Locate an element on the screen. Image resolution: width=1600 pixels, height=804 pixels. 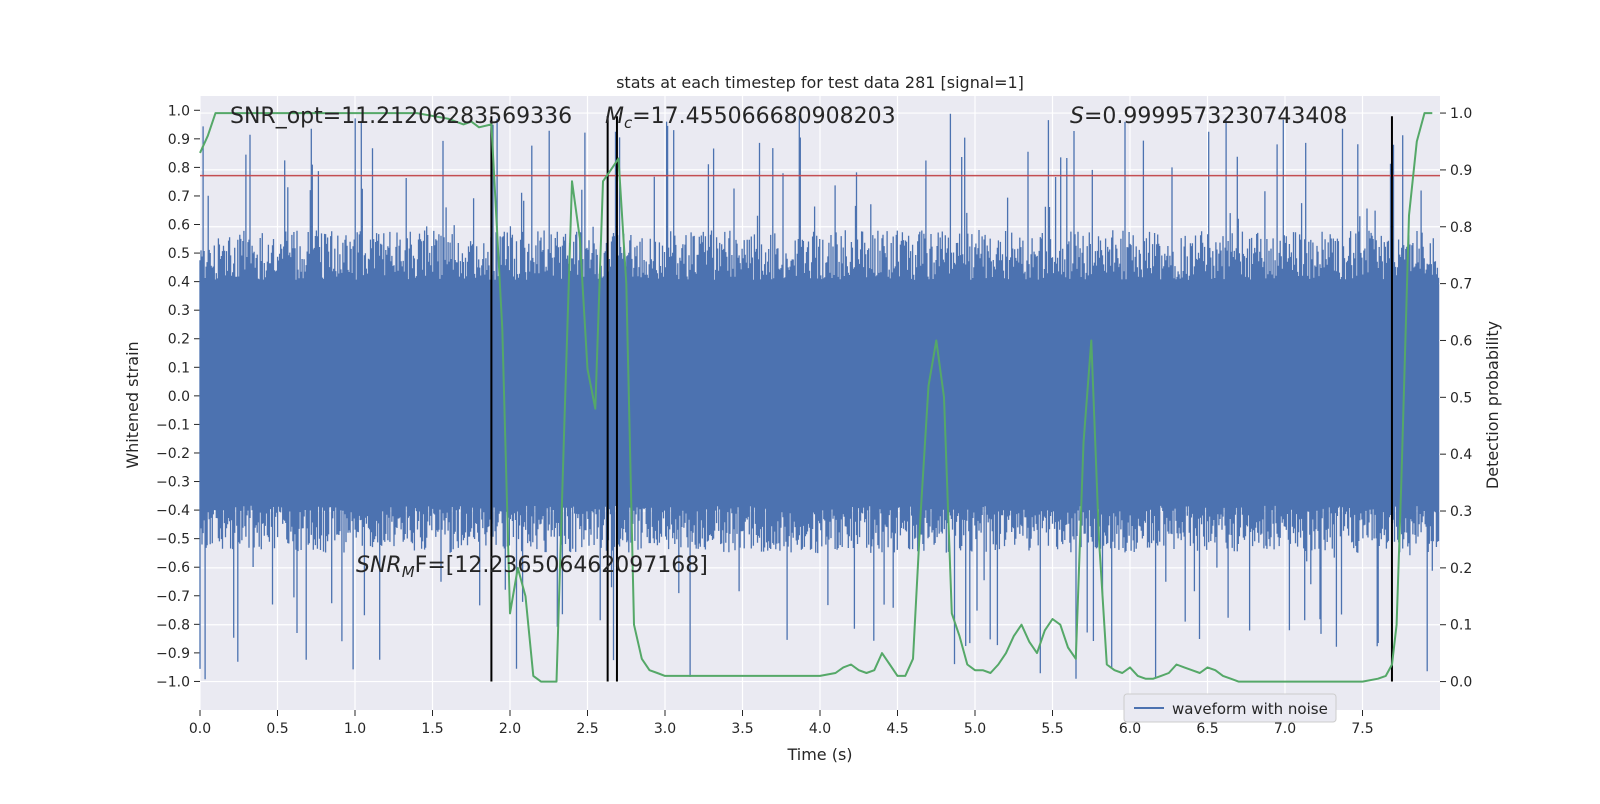
x-tick-label: 5.5 is located at coordinates (1052, 729).